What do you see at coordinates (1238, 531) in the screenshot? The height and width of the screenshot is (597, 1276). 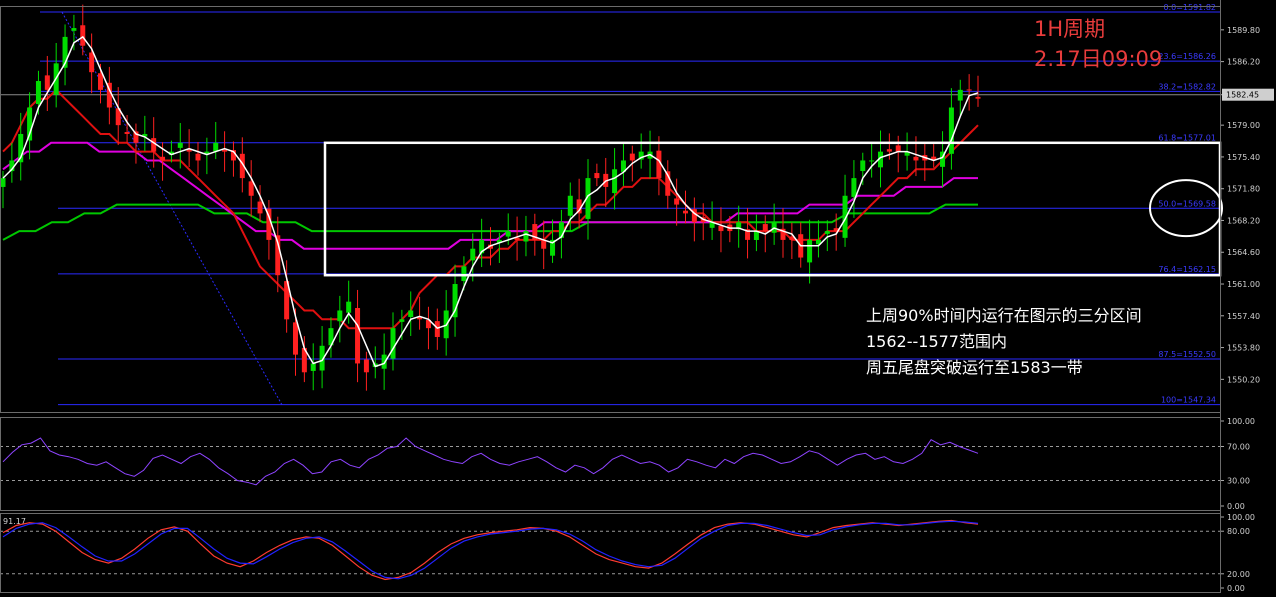 I see `stoch-tick-label: 80.00` at bounding box center [1238, 531].